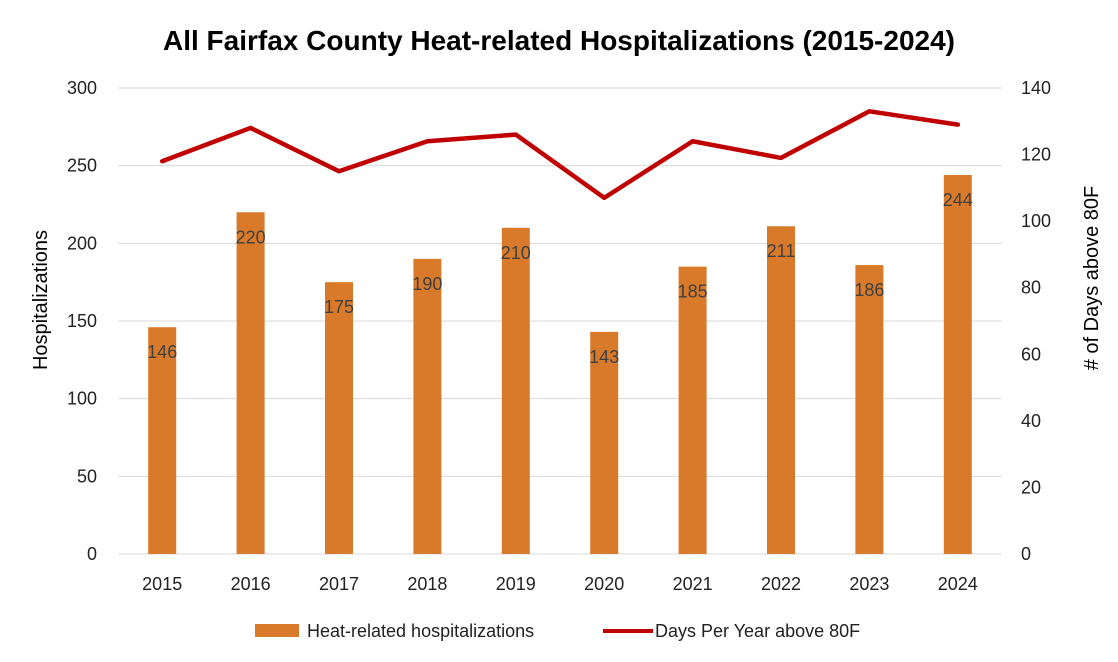 This screenshot has height=662, width=1118. Describe the element at coordinates (1036, 321) in the screenshot. I see `y-axis-right: 0 20 40 60 80 100 120 140` at that location.